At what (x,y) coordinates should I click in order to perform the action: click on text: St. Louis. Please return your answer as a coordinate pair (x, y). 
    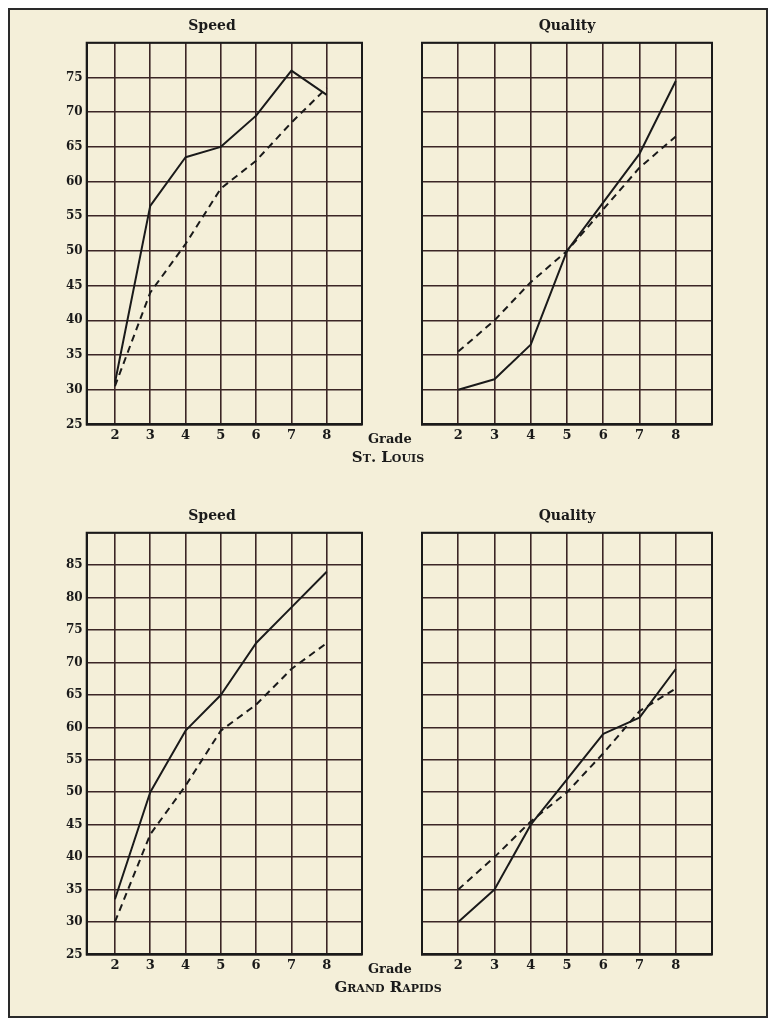
    Looking at the image, I should click on (388, 457).